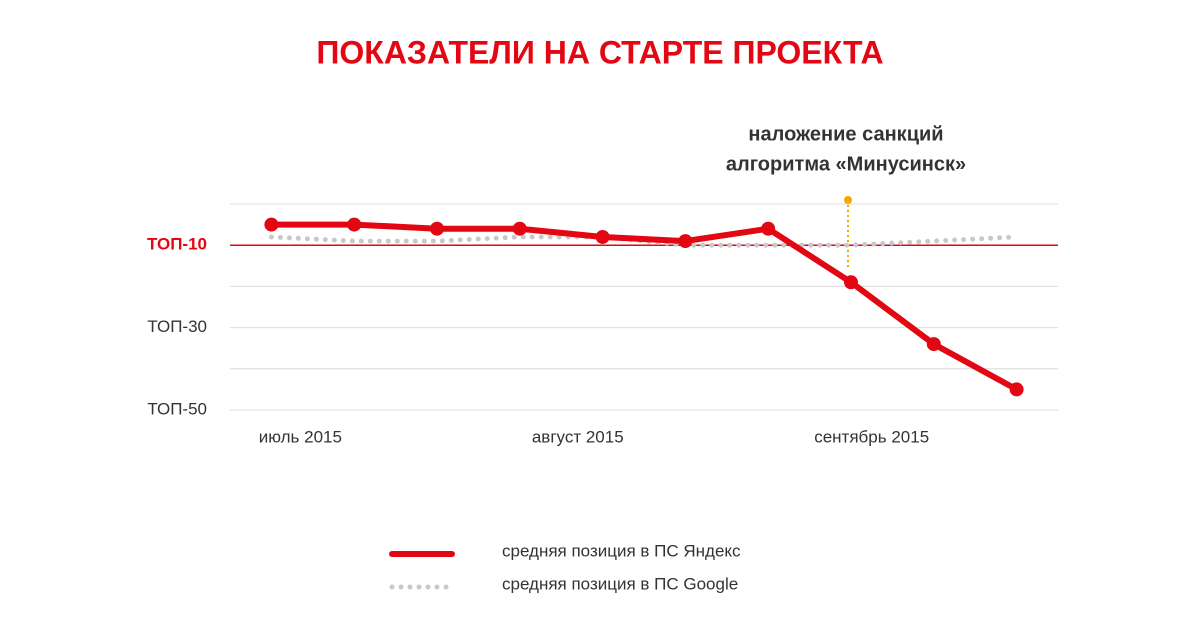 This screenshot has height=630, width=1200. I want to click on annotation-dot, so click(848, 200).